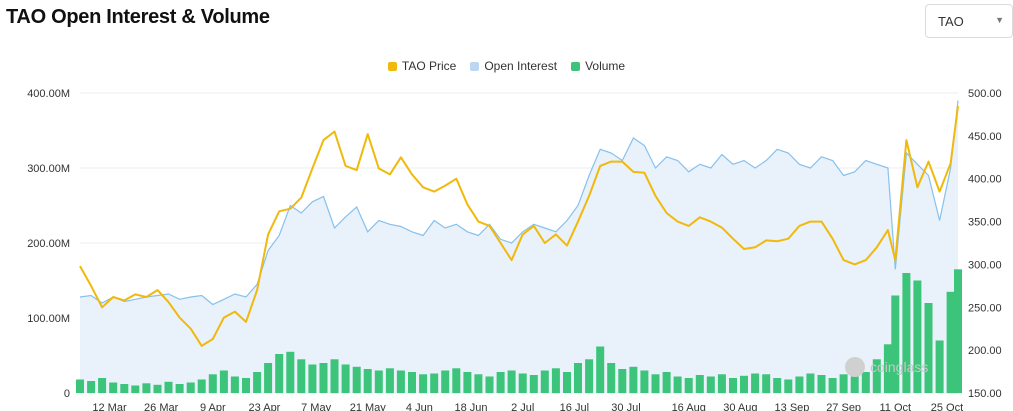  I want to click on legend-label-price: TAO Price, so click(429, 66).